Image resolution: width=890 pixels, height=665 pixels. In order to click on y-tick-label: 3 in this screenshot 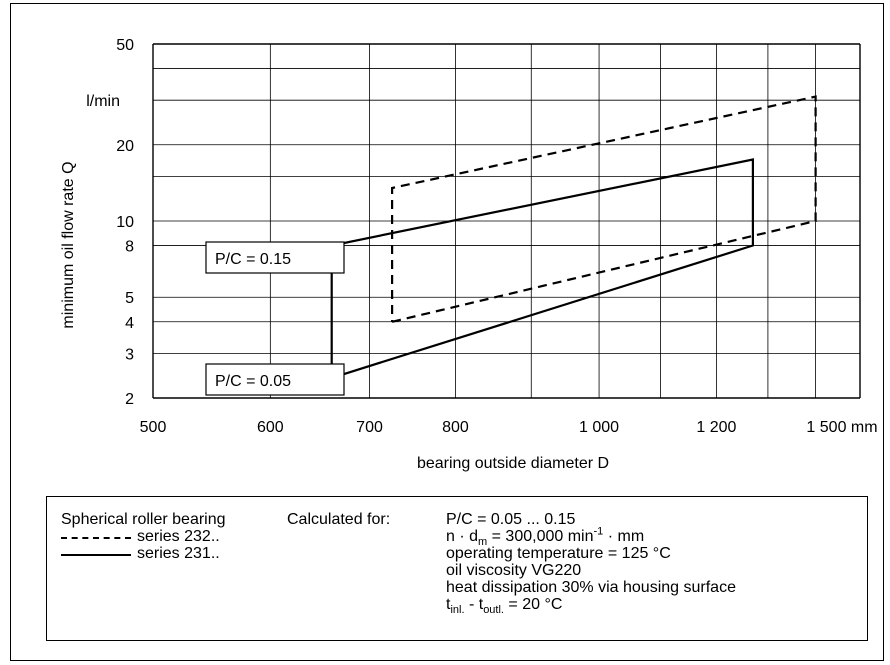, I will do `click(129, 354)`.